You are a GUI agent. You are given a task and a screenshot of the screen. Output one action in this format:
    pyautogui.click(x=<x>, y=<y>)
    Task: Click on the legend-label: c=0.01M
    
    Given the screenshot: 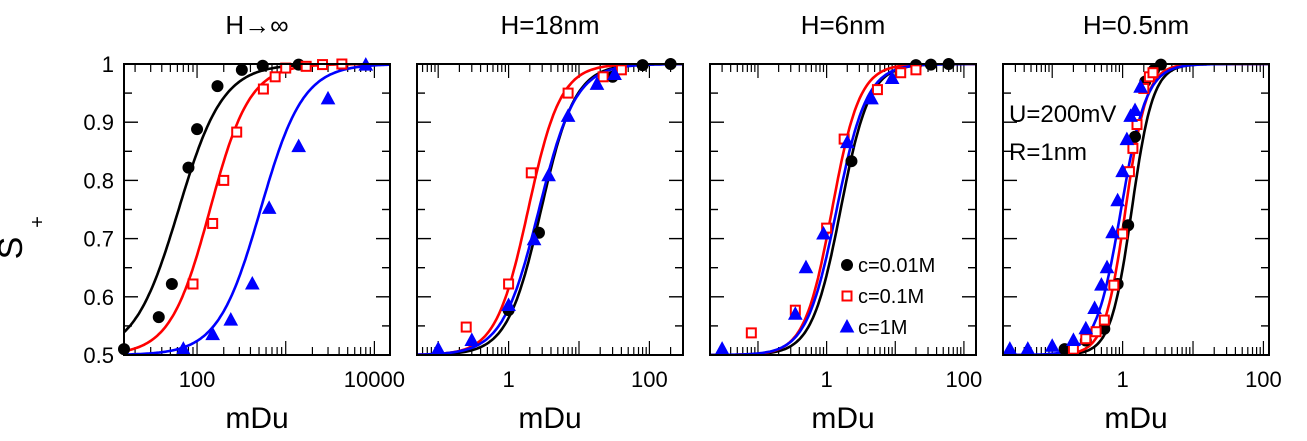 What is the action you would take?
    pyautogui.click(x=896, y=266)
    